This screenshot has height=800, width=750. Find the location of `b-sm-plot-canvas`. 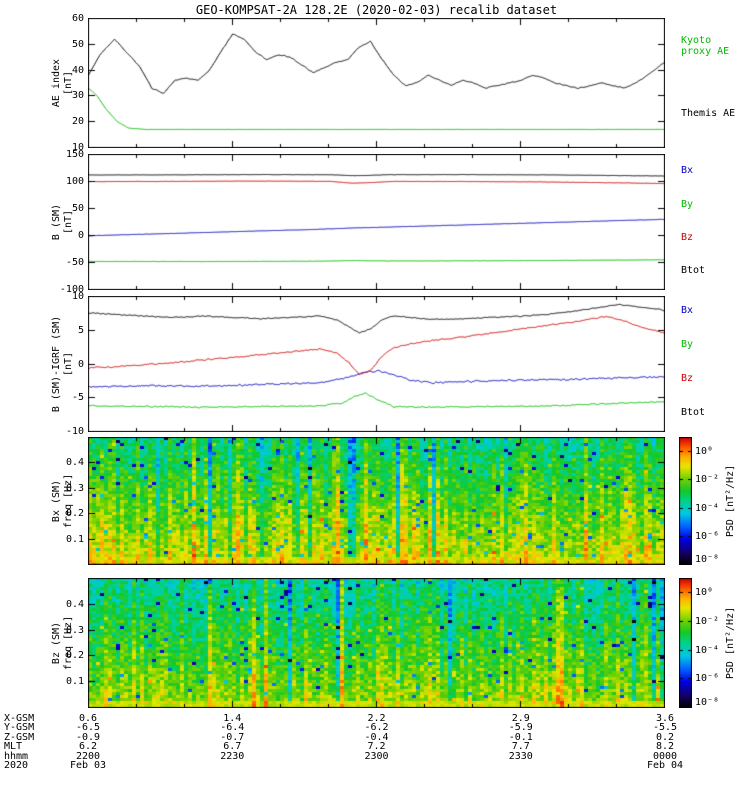

b-sm-plot-canvas is located at coordinates (376, 222).